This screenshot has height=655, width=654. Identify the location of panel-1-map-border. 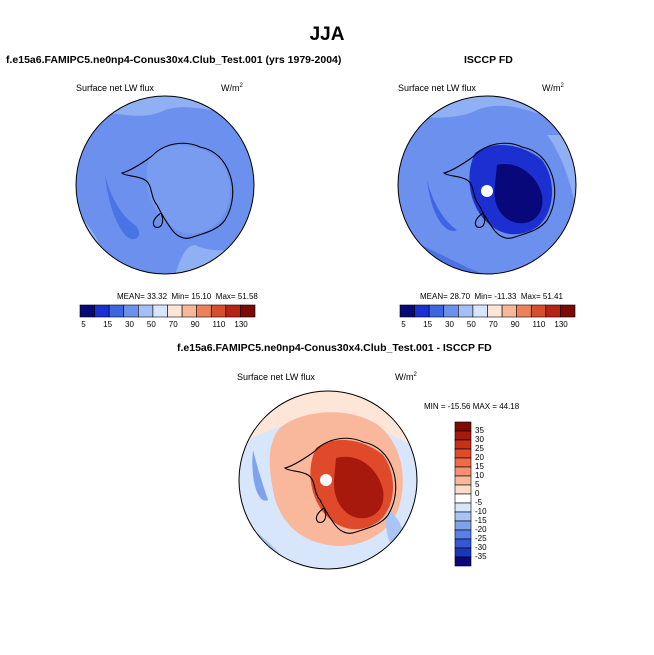
(165, 185).